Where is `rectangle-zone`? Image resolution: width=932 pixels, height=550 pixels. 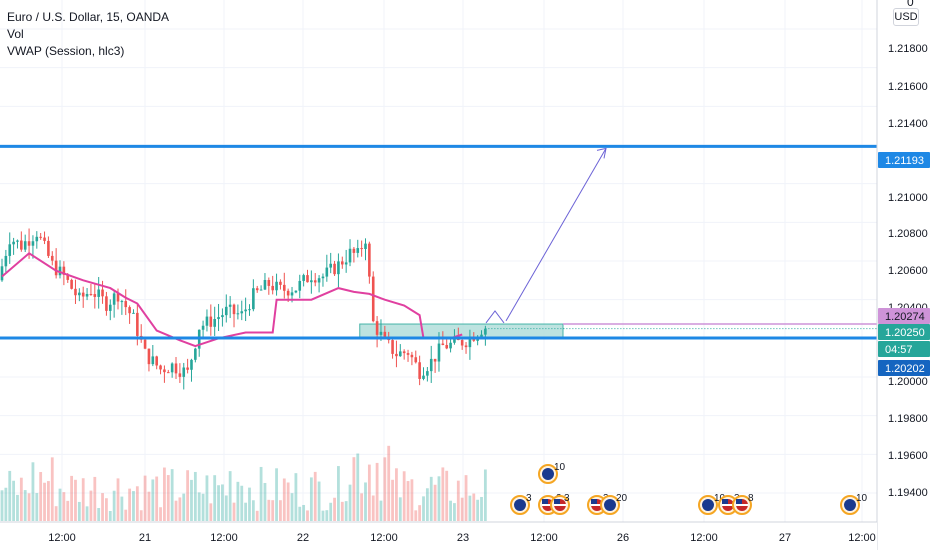
rectangle-zone is located at coordinates (461, 331).